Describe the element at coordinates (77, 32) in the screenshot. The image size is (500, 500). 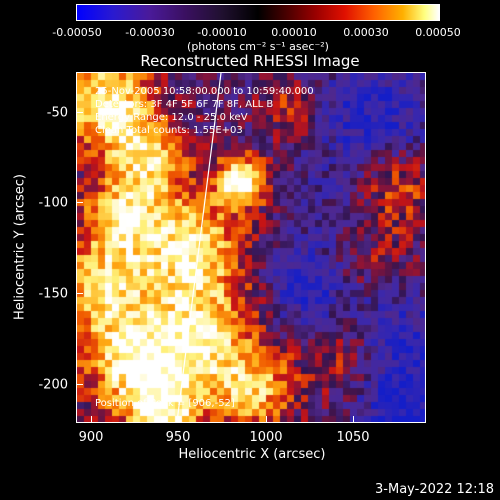
I see `colorbar-tick: -0.00050` at that location.